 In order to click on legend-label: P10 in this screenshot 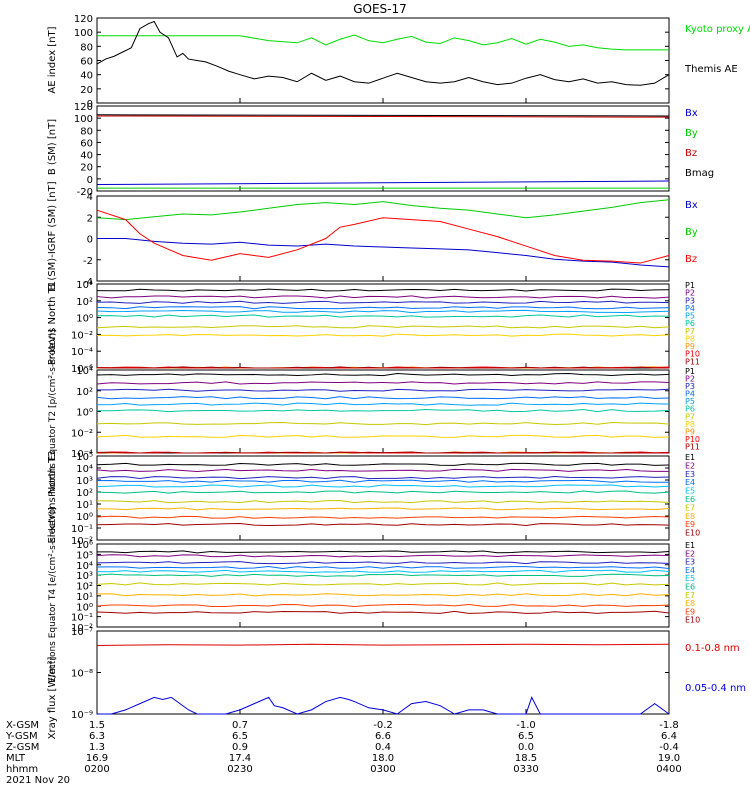, I will do `click(692, 439)`.